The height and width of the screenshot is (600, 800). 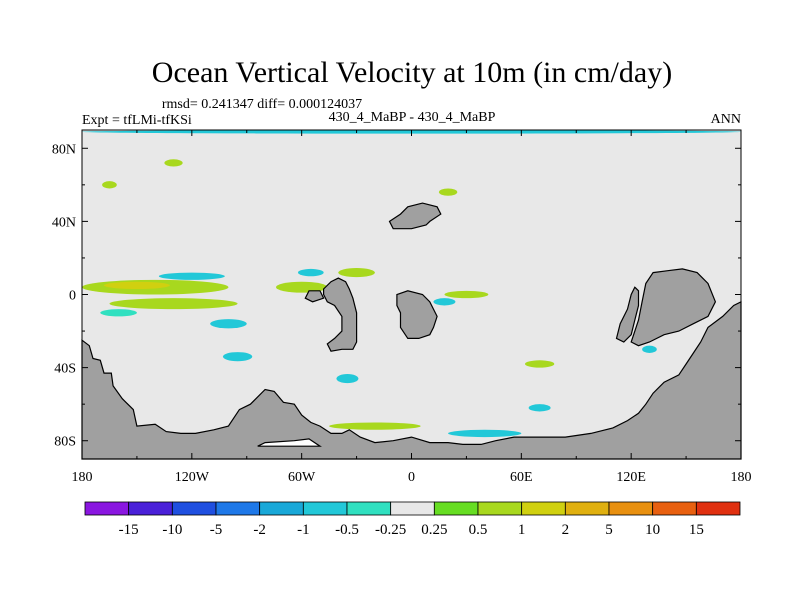 What do you see at coordinates (434, 530) in the screenshot?
I see `colorbar-label: 0.25` at bounding box center [434, 530].